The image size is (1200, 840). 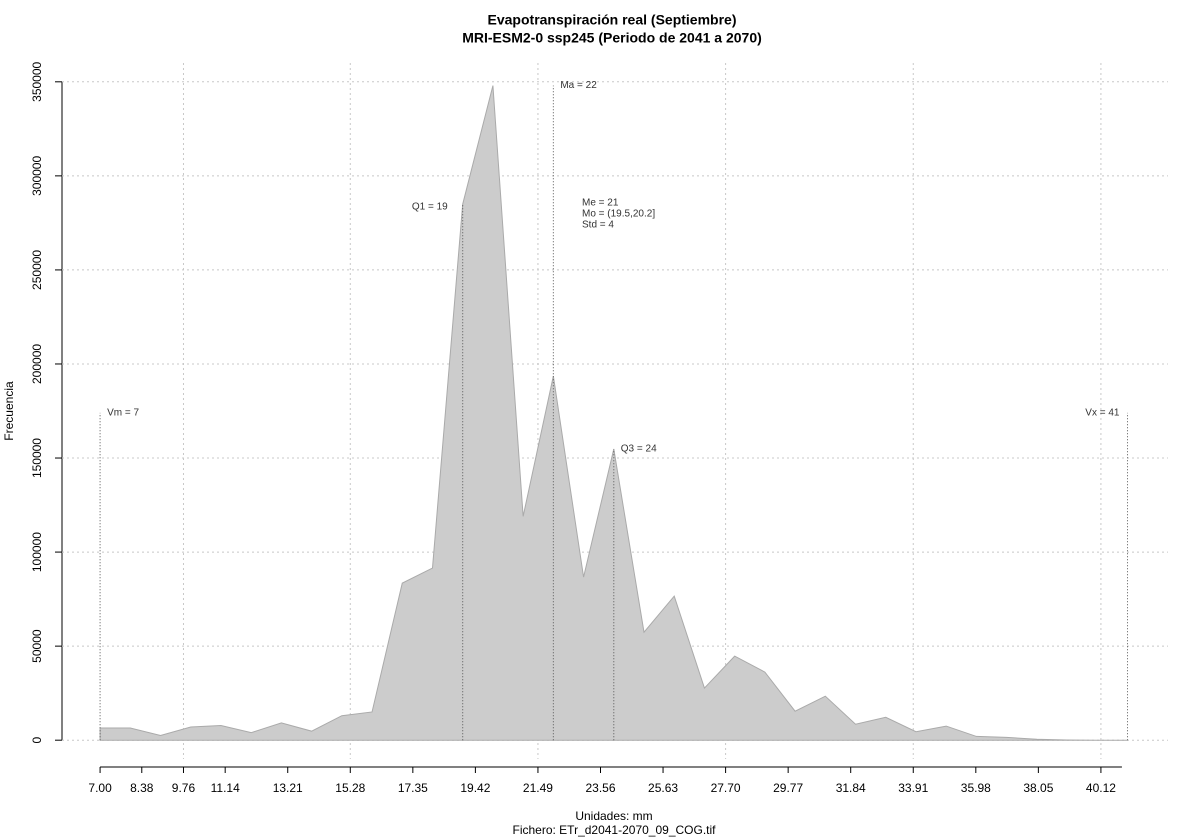 I want to click on stat-label: Mo = (19.5,20.2], so click(x=618, y=214).